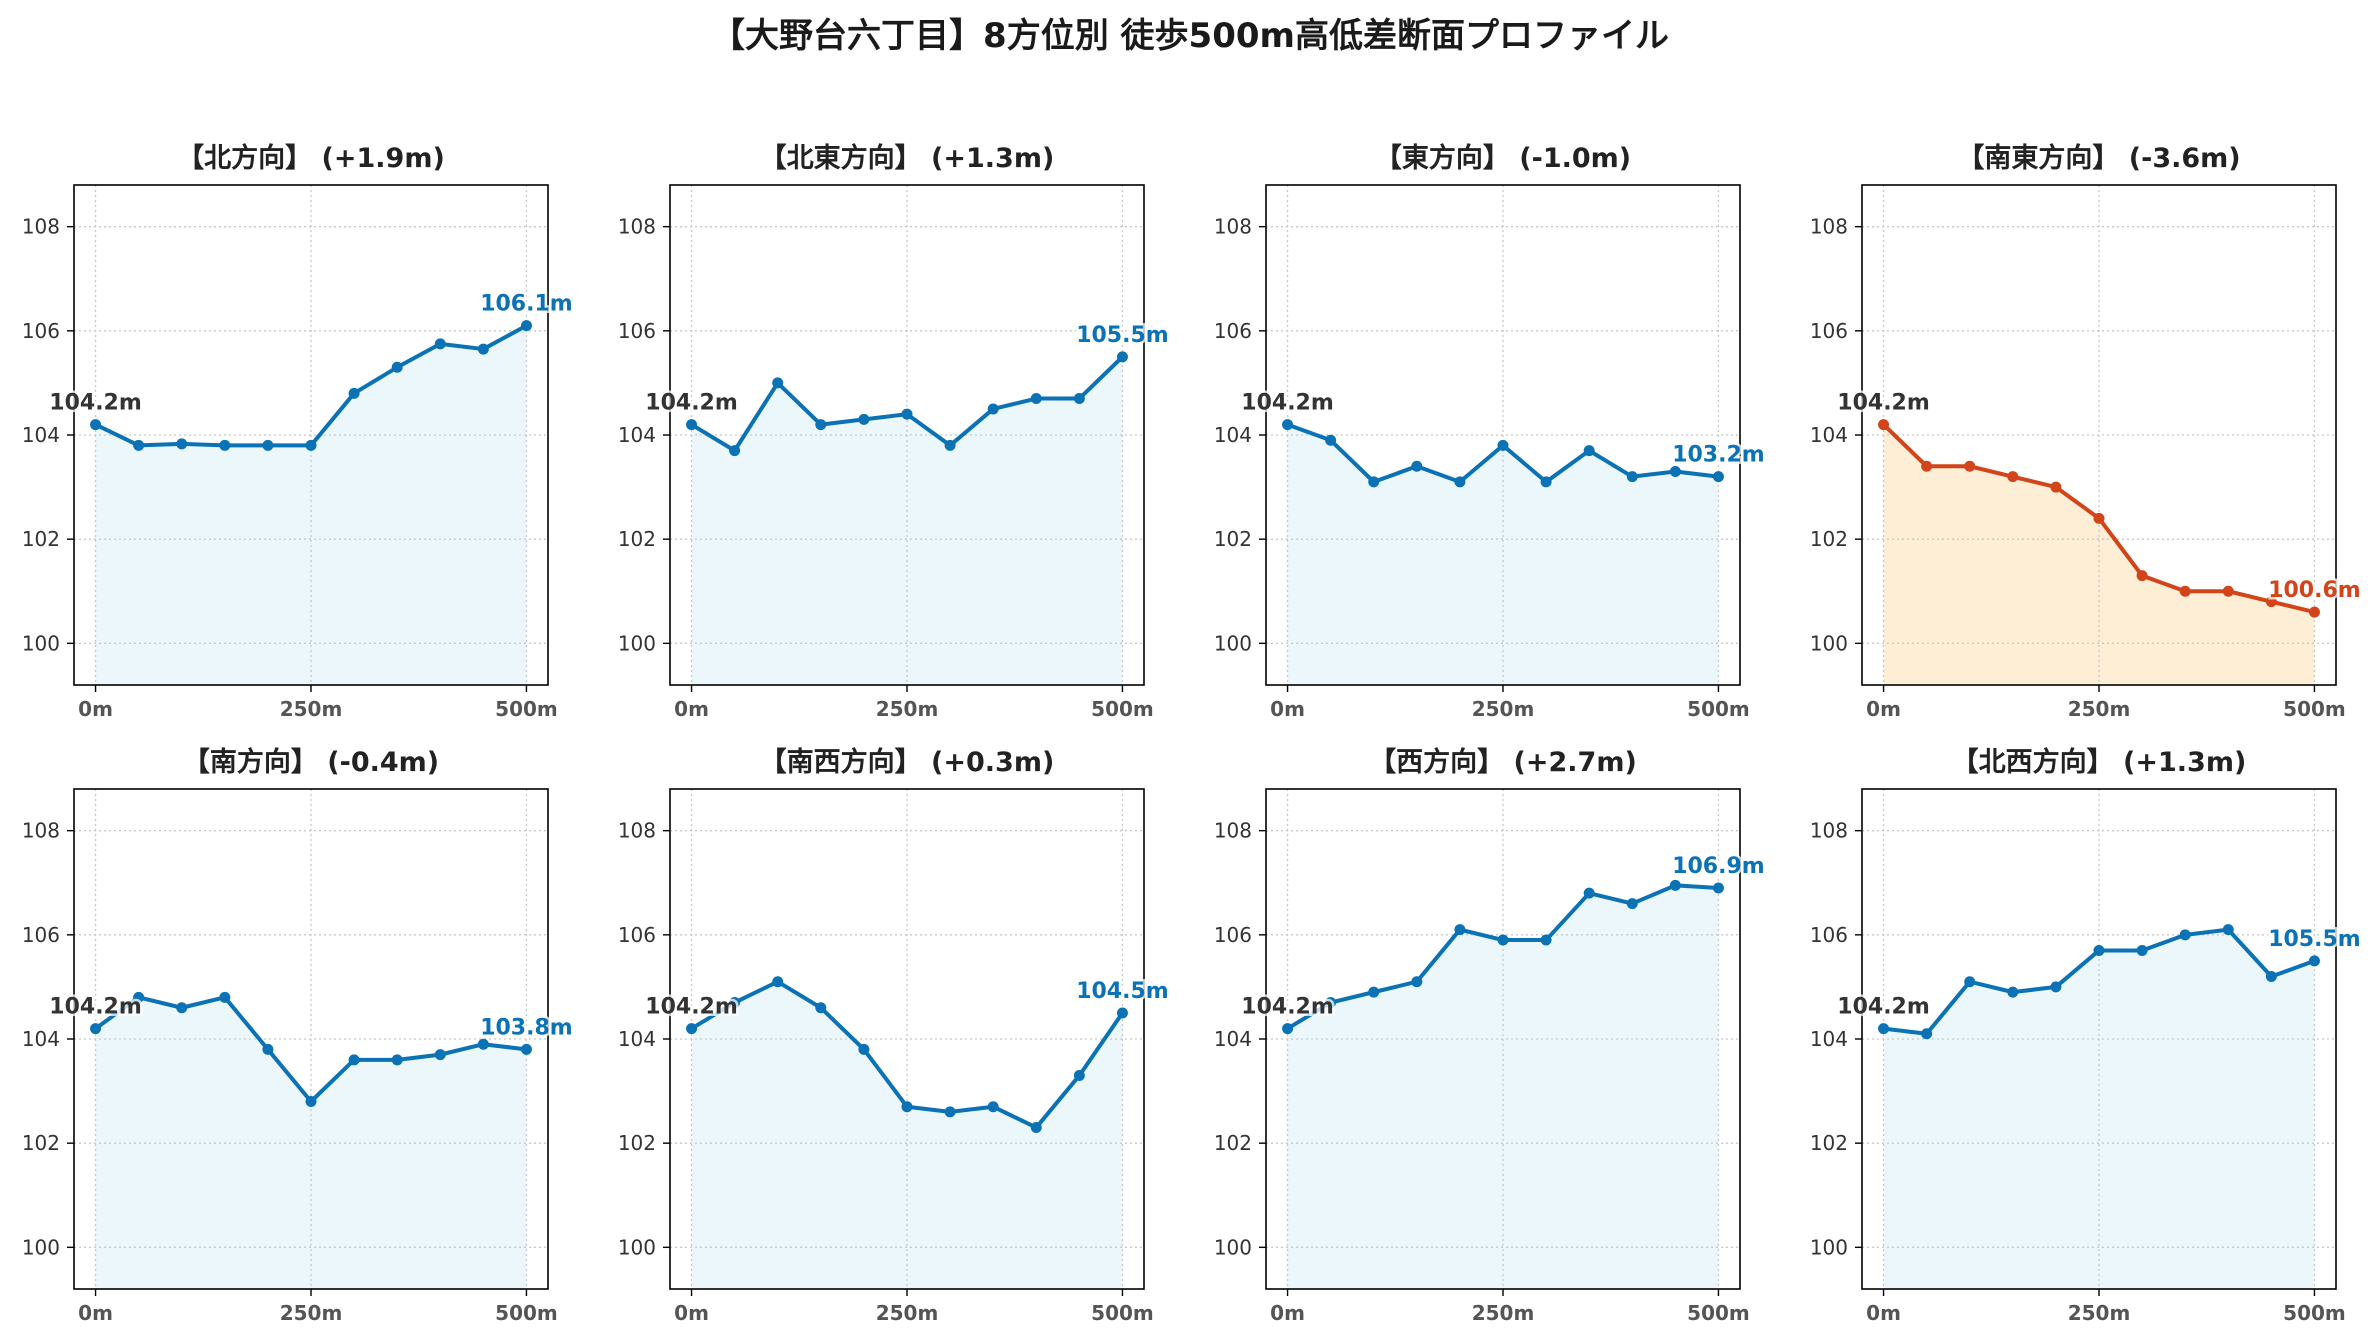 The width and height of the screenshot is (2380, 1344). Describe the element at coordinates (311, 158) in the screenshot. I see `subplot-title: 【北方向】 (+1.9m)` at that location.